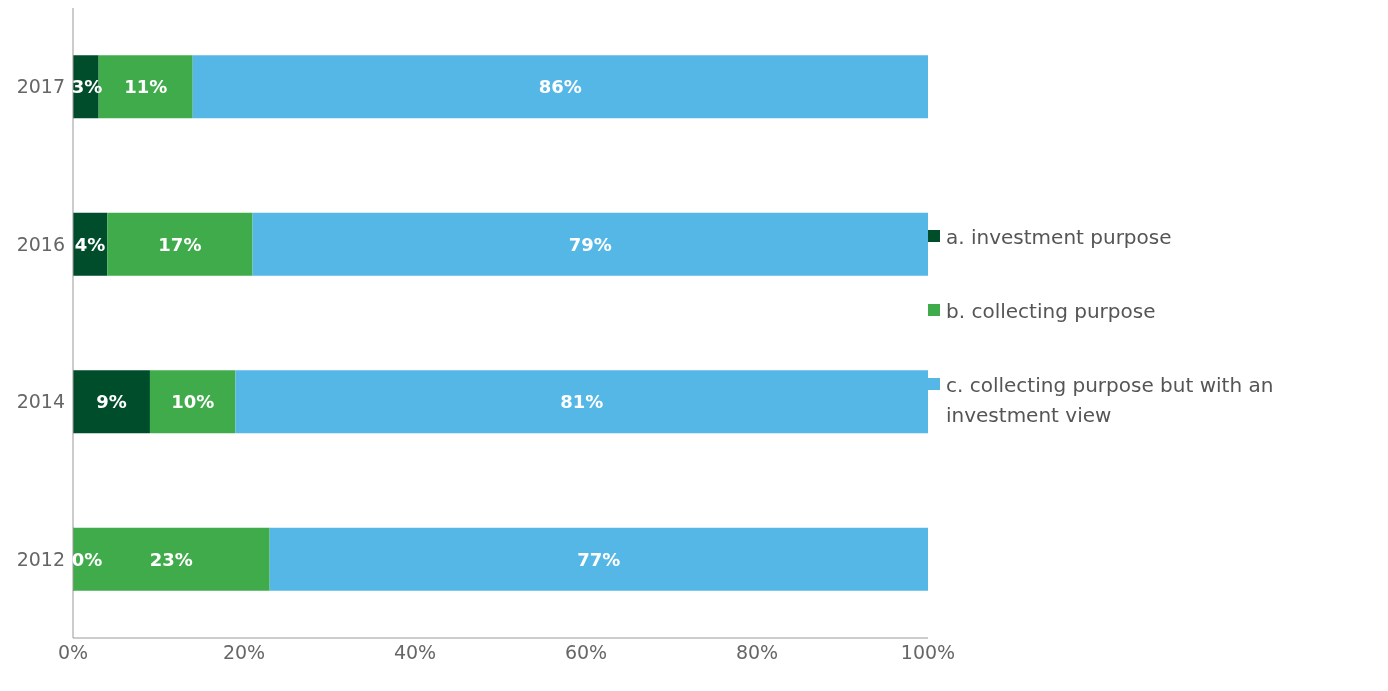 The image size is (1388, 691). Describe the element at coordinates (1059, 237) in the screenshot. I see `legend-label: a. investment purpose` at that location.